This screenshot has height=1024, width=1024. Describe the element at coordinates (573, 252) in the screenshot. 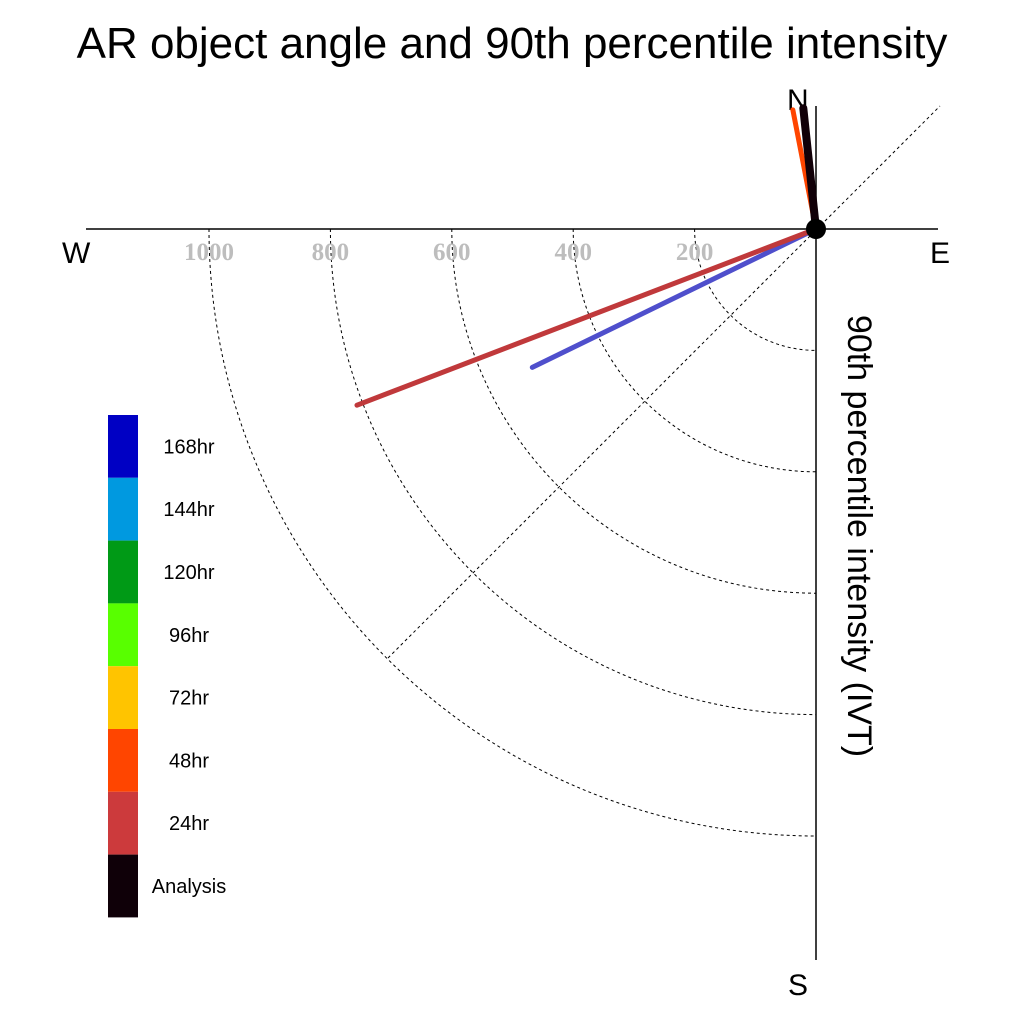

I see `radial-tick-label: 400` at that location.